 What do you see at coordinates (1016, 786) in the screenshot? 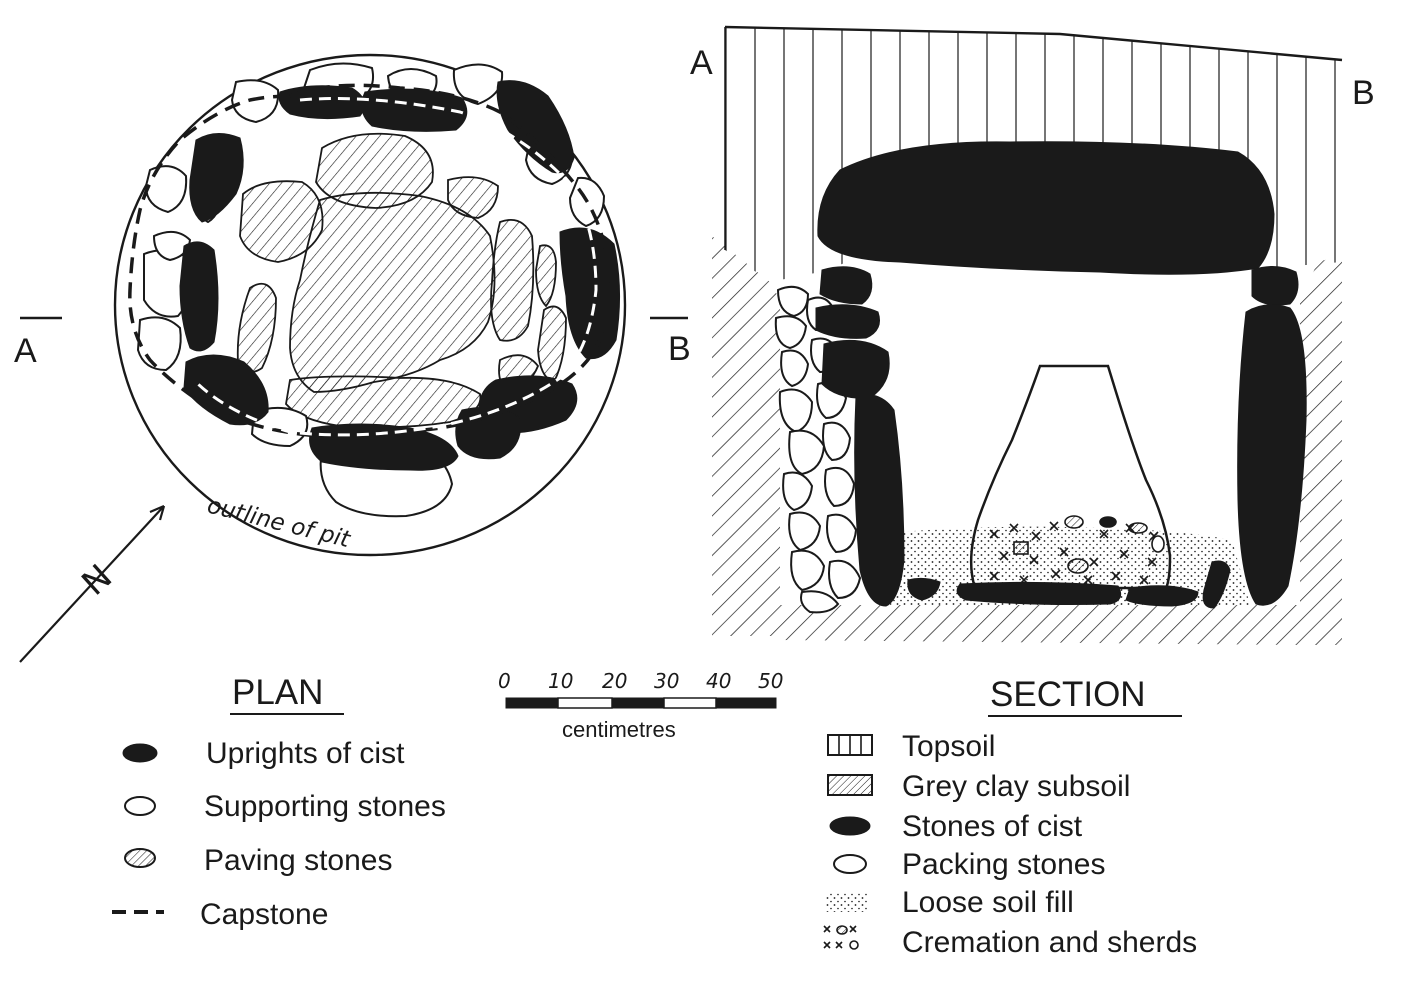
I see `section-legend-label-2: Grey clay subsoil` at bounding box center [1016, 786].